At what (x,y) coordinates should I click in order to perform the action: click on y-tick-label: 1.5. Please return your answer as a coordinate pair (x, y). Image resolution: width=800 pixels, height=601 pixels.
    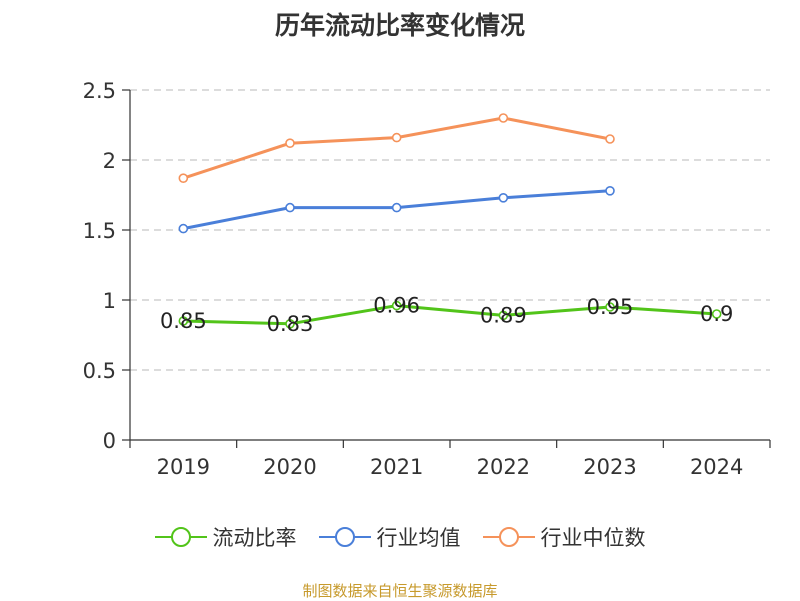
    Looking at the image, I should click on (99, 231).